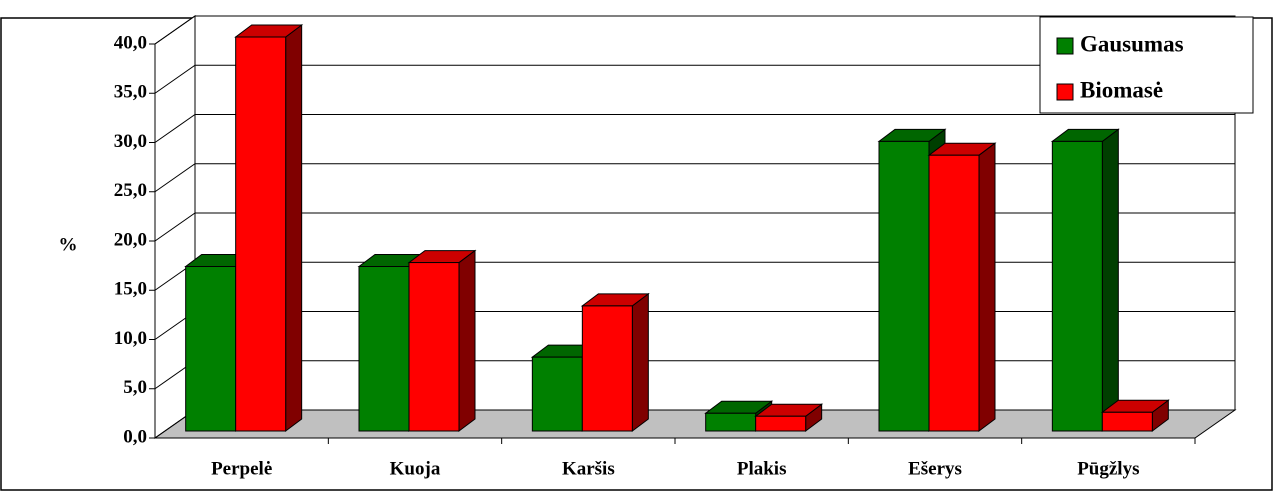 The height and width of the screenshot is (491, 1274). Describe the element at coordinates (415, 468) in the screenshot. I see `x-tick-label: Kuoja` at that location.